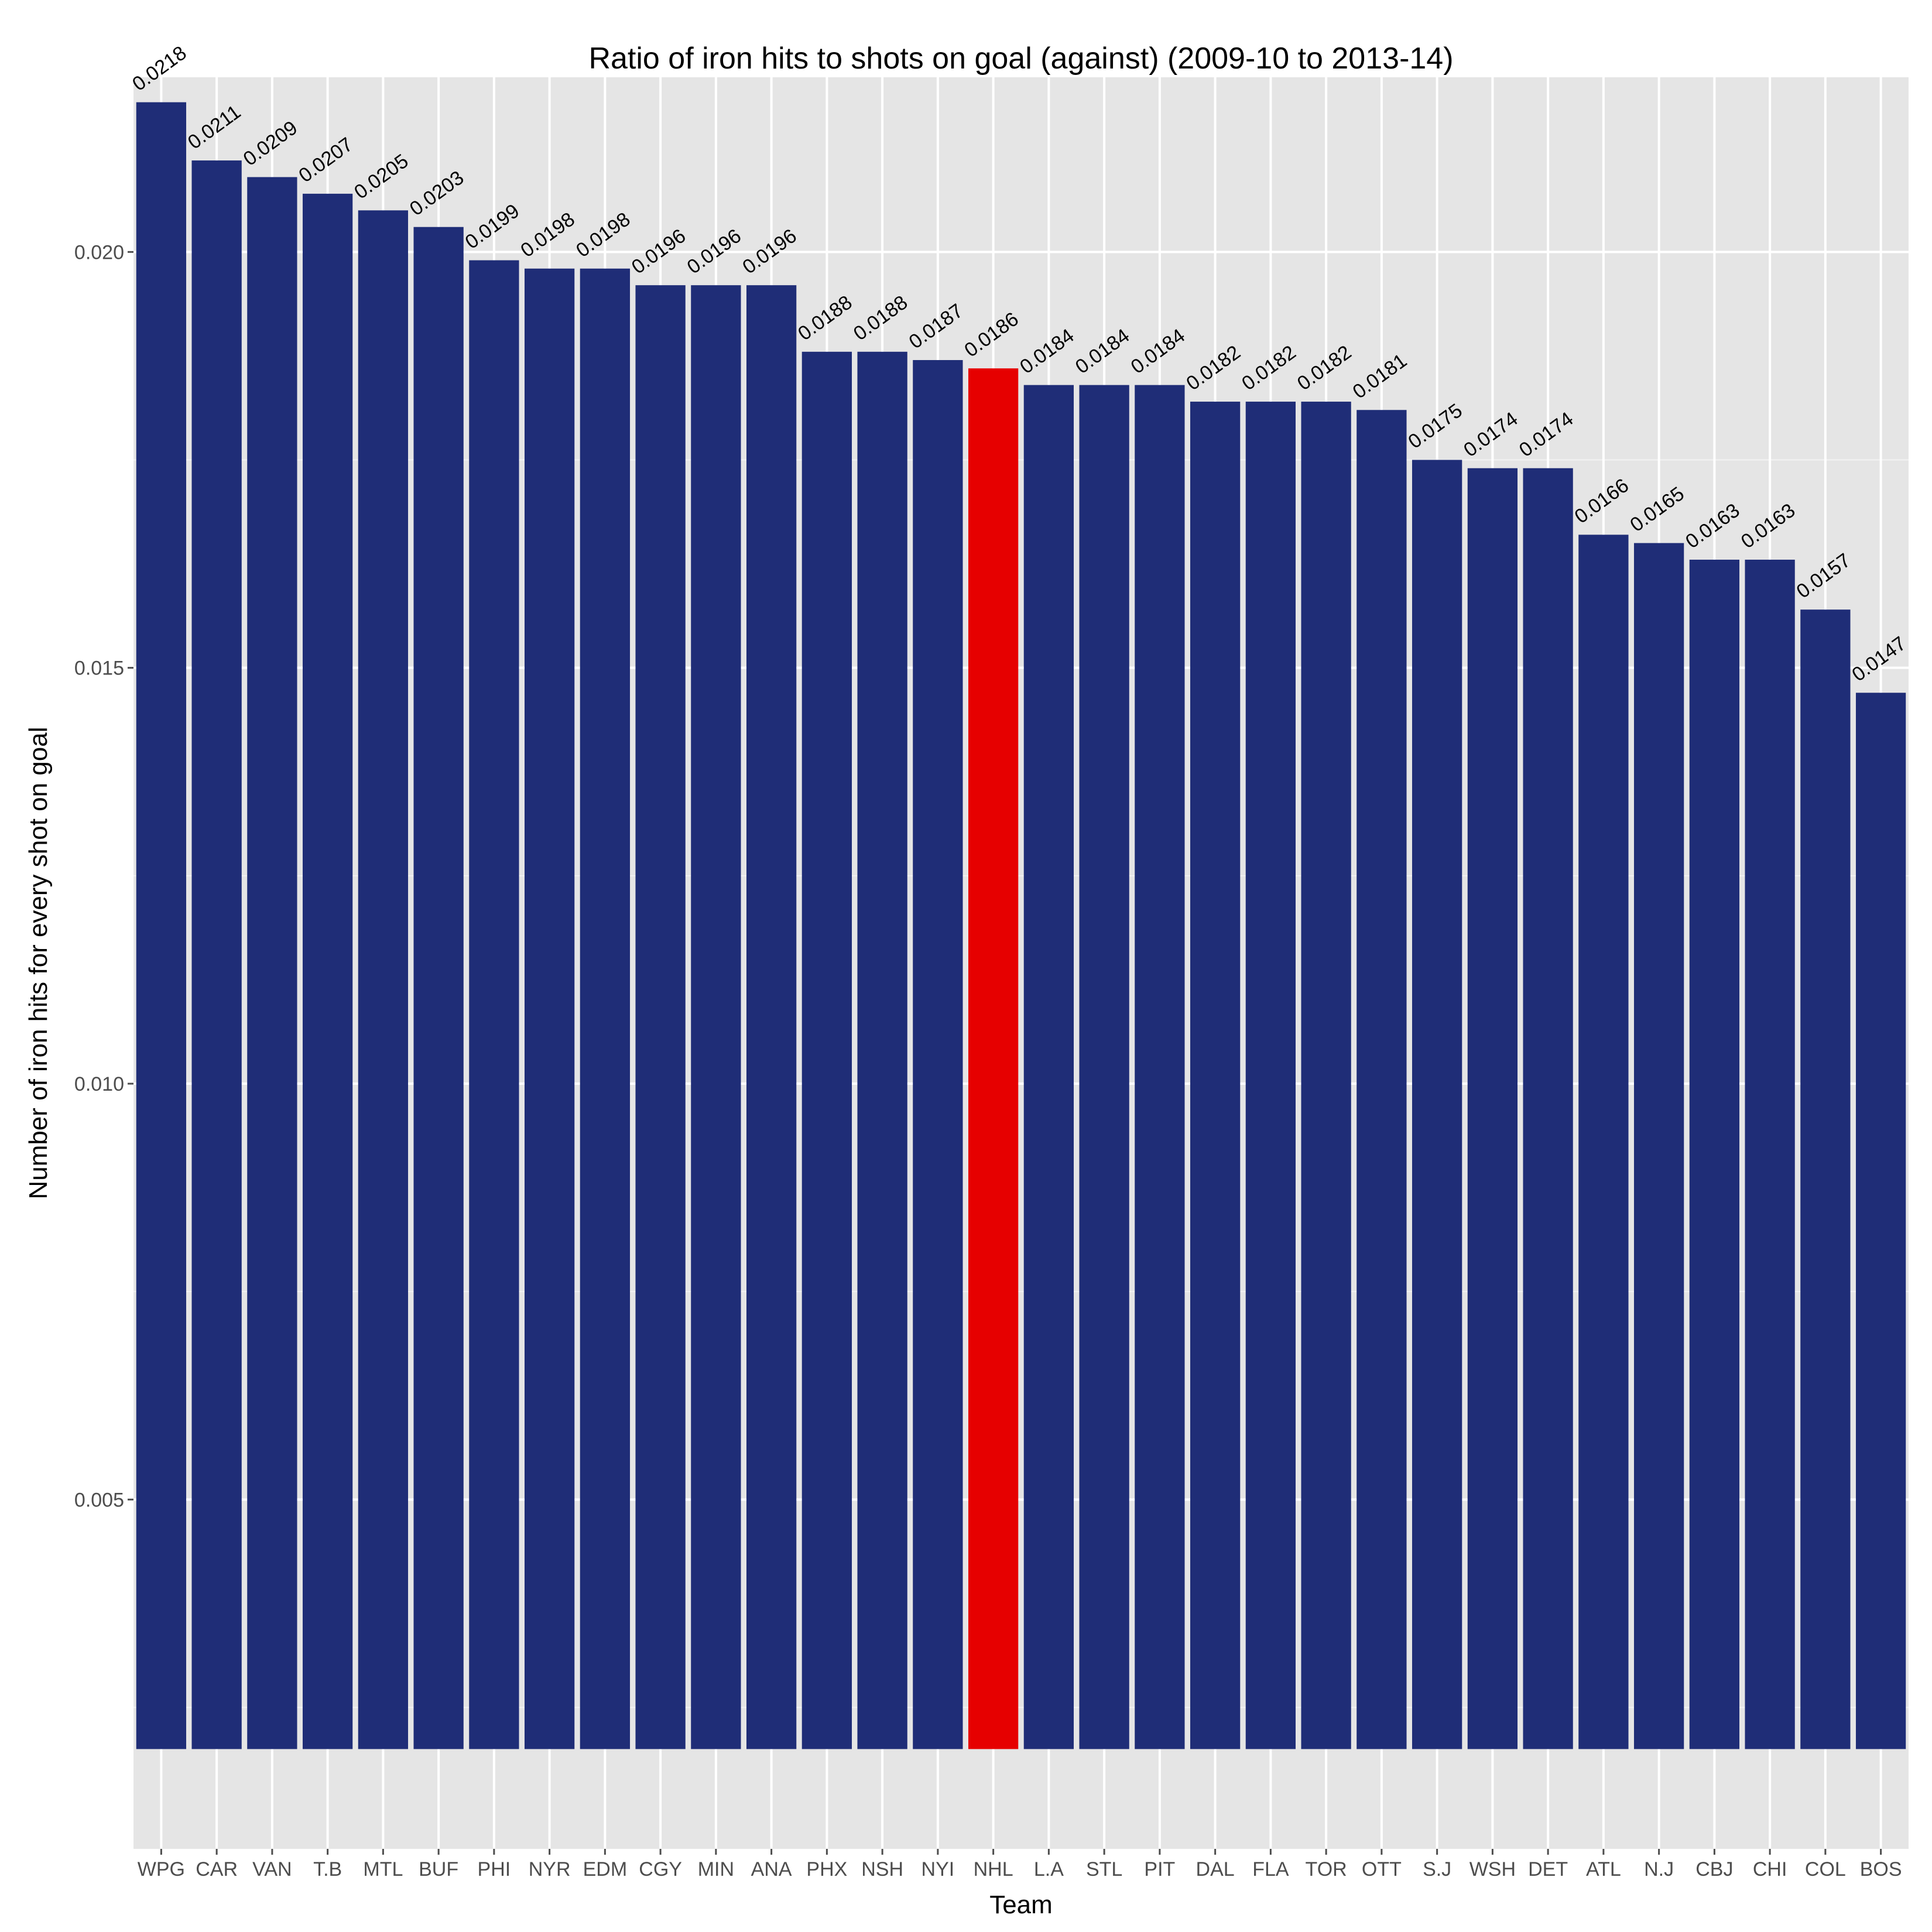  What do you see at coordinates (327, 1869) in the screenshot?
I see `x-tick-label: T.B` at bounding box center [327, 1869].